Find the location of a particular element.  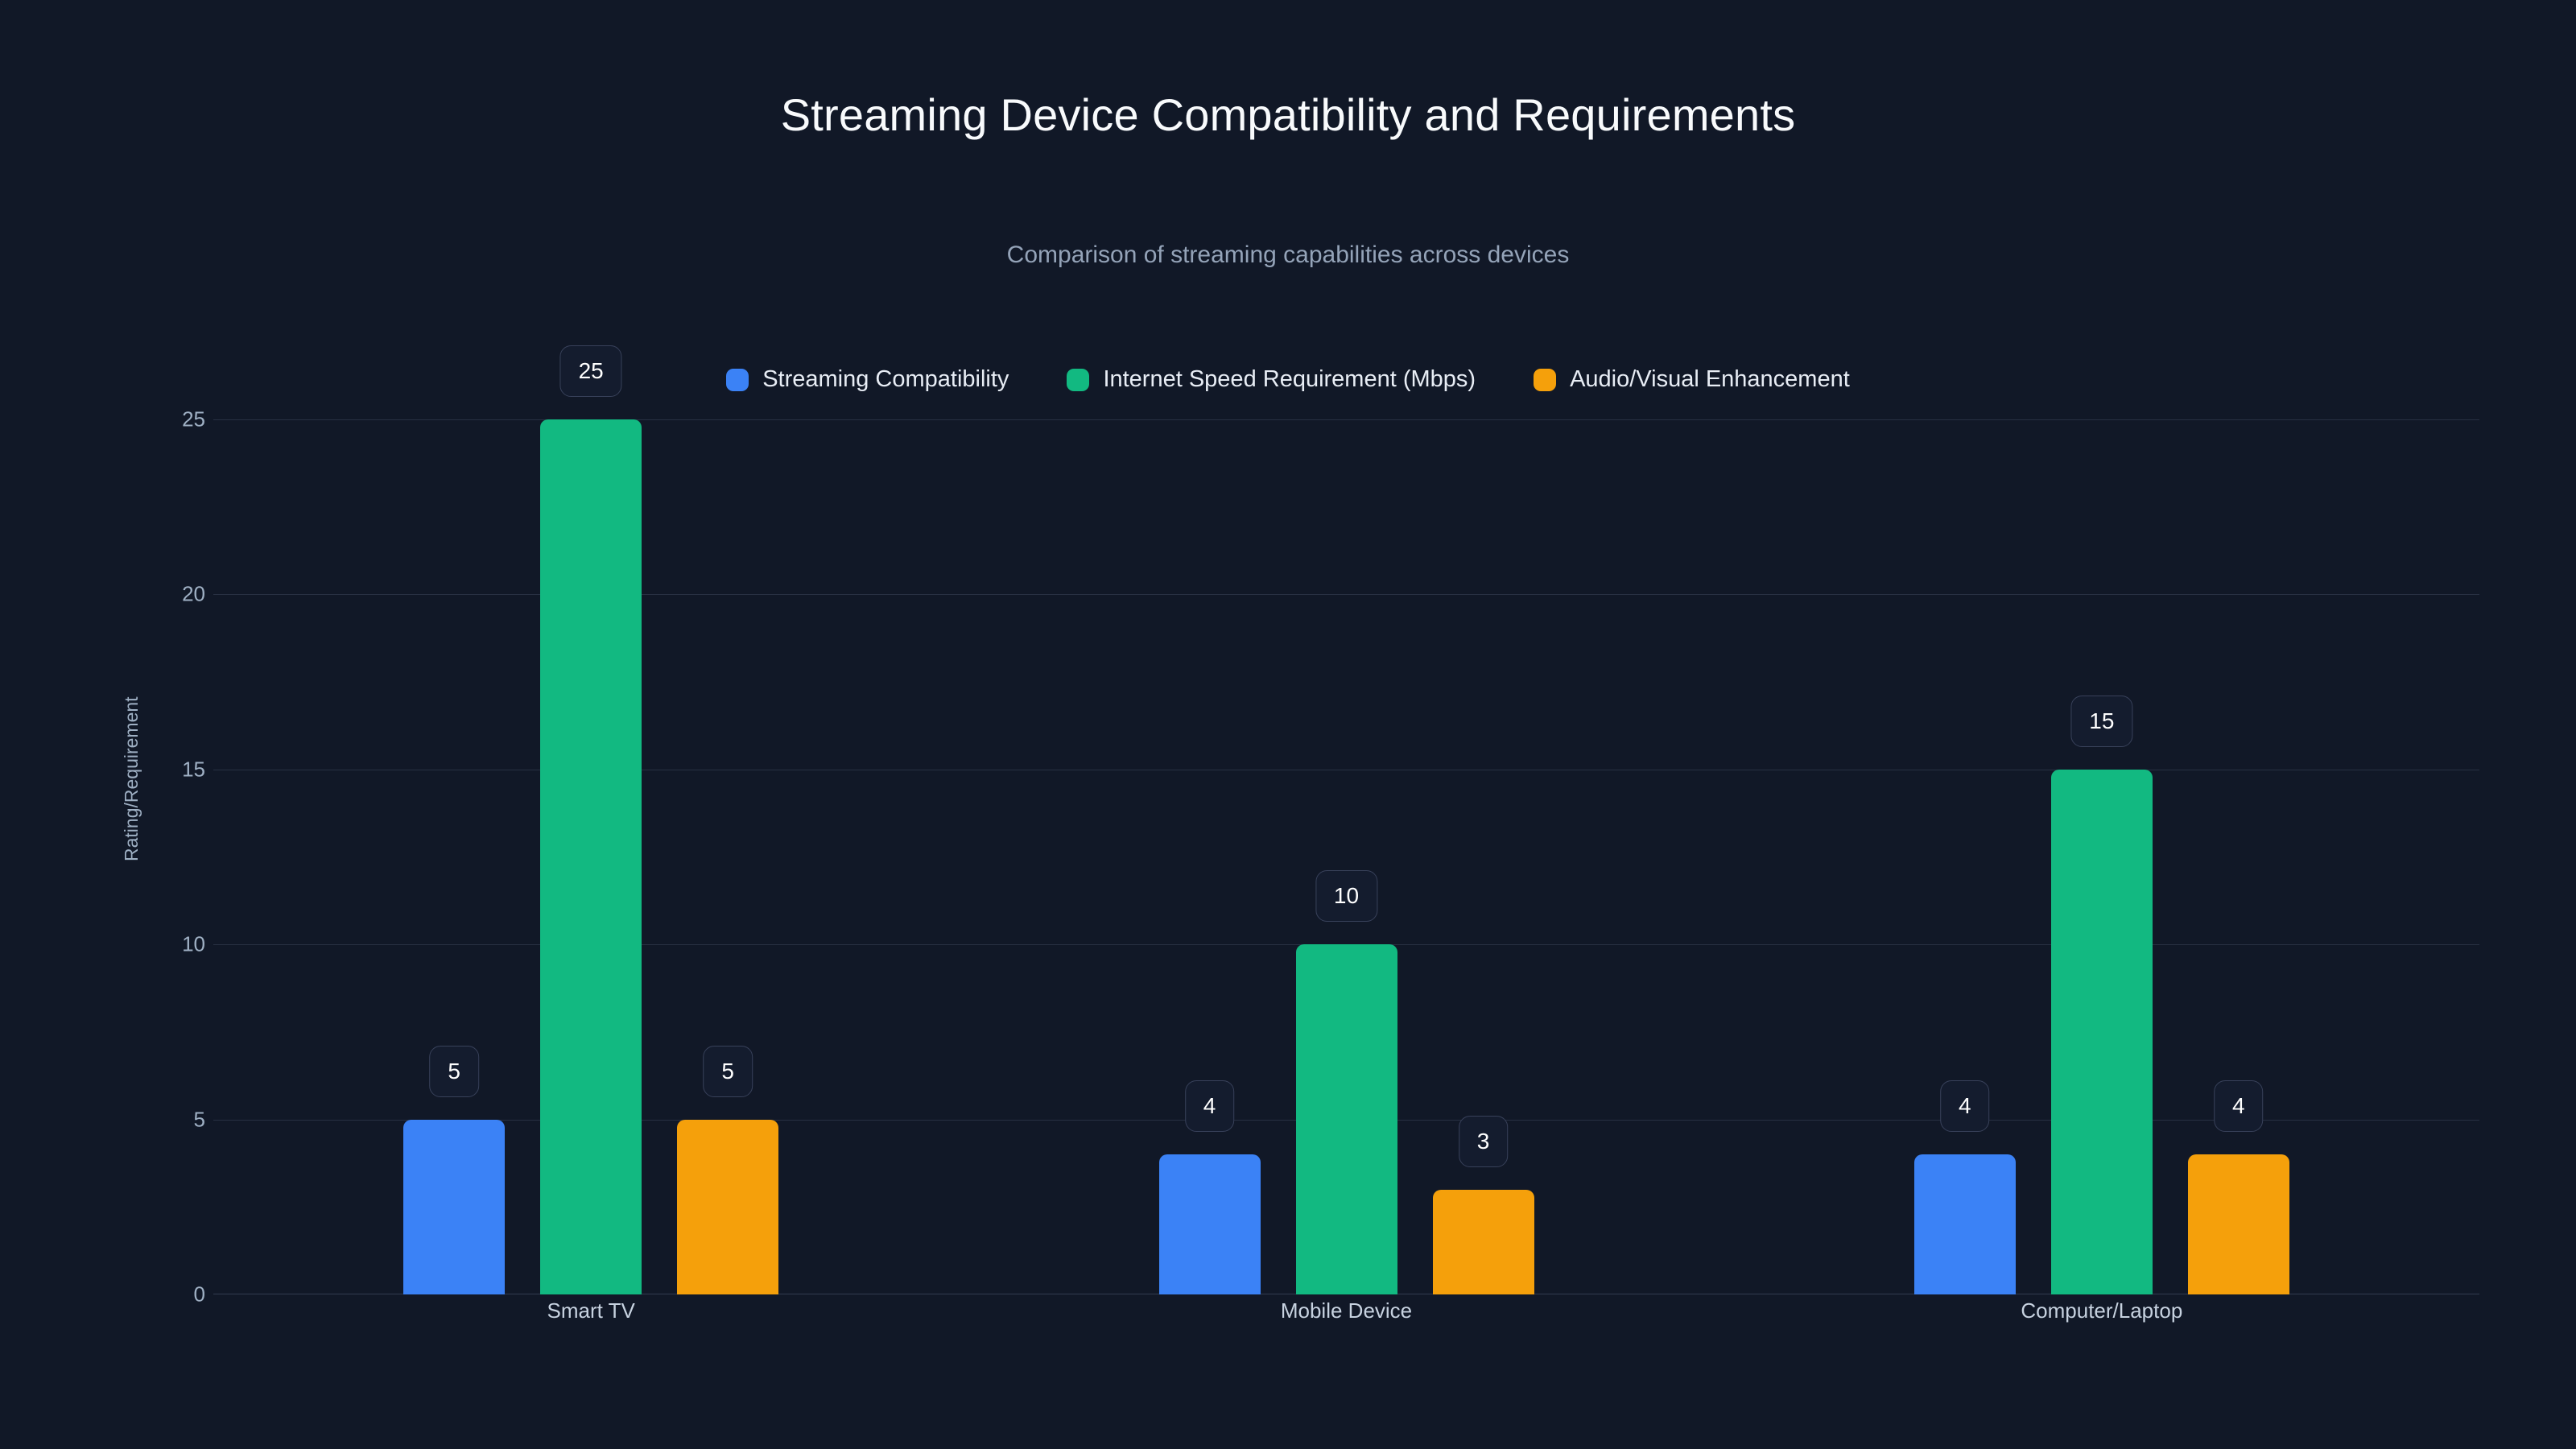

legend-item-label: Internet Speed Requirement (Mbps) is located at coordinates (1289, 379).